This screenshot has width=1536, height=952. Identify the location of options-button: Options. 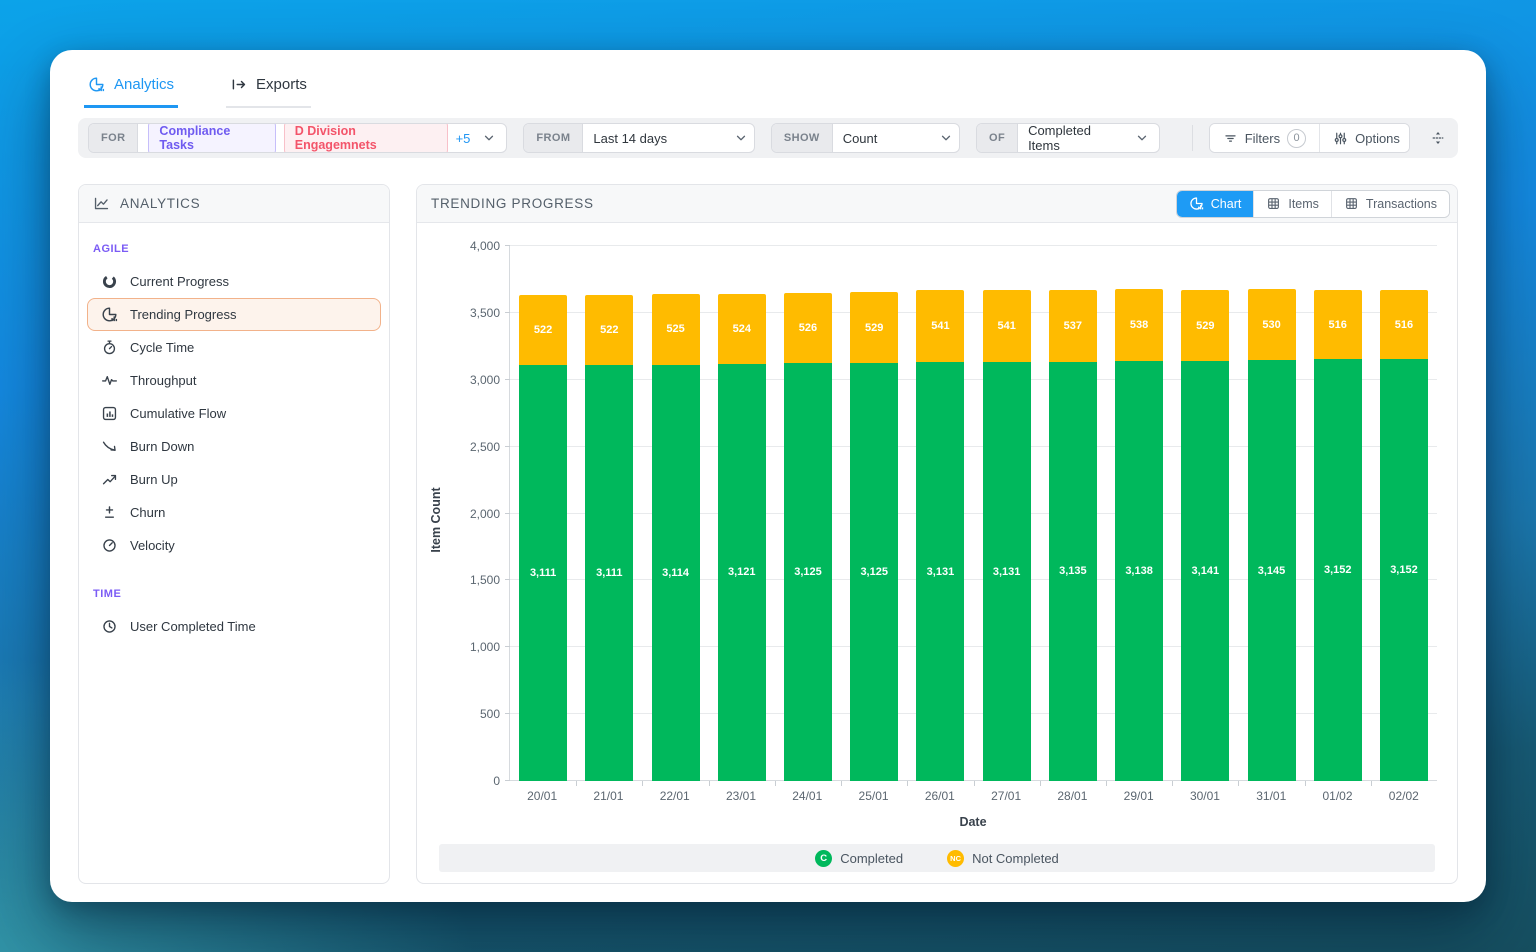
(1364, 138).